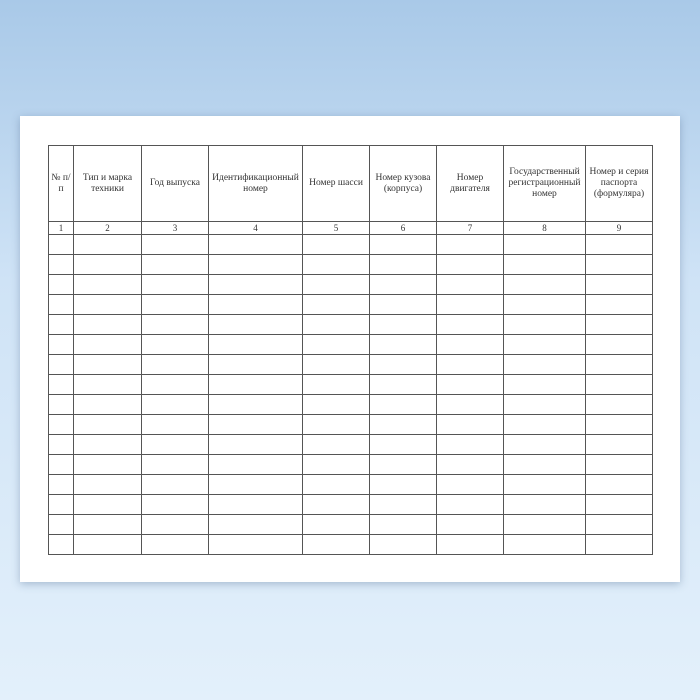 The height and width of the screenshot is (700, 700). Describe the element at coordinates (544, 228) in the screenshot. I see `column-number: 8` at that location.